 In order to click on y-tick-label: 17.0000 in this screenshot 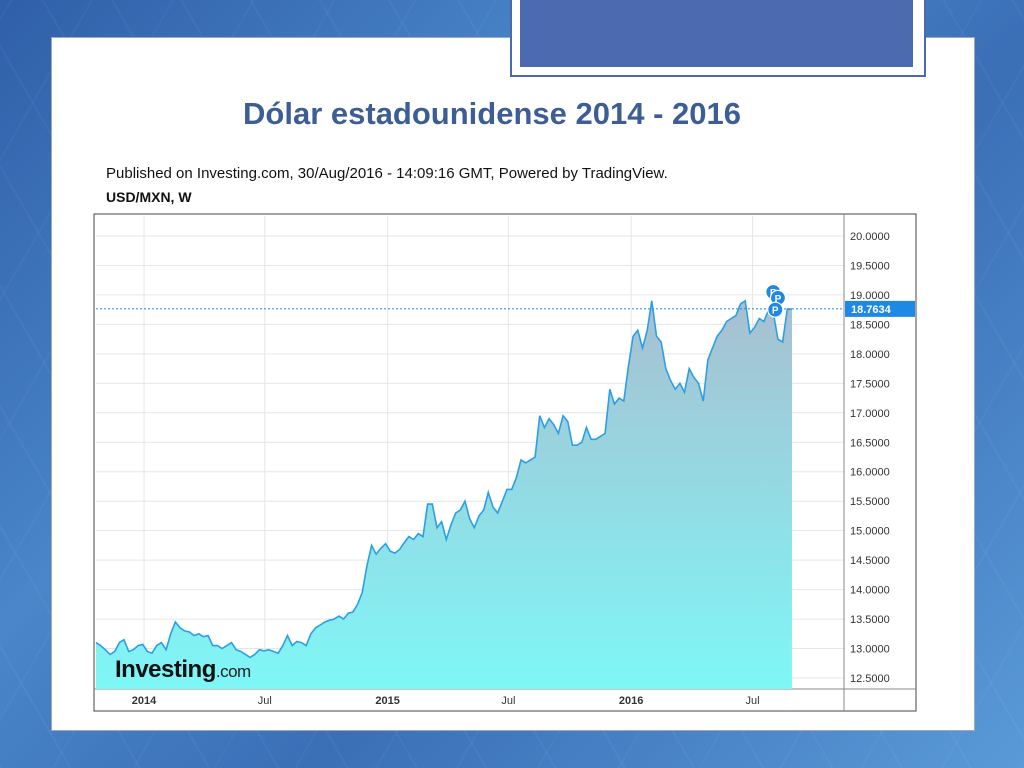, I will do `click(870, 414)`.